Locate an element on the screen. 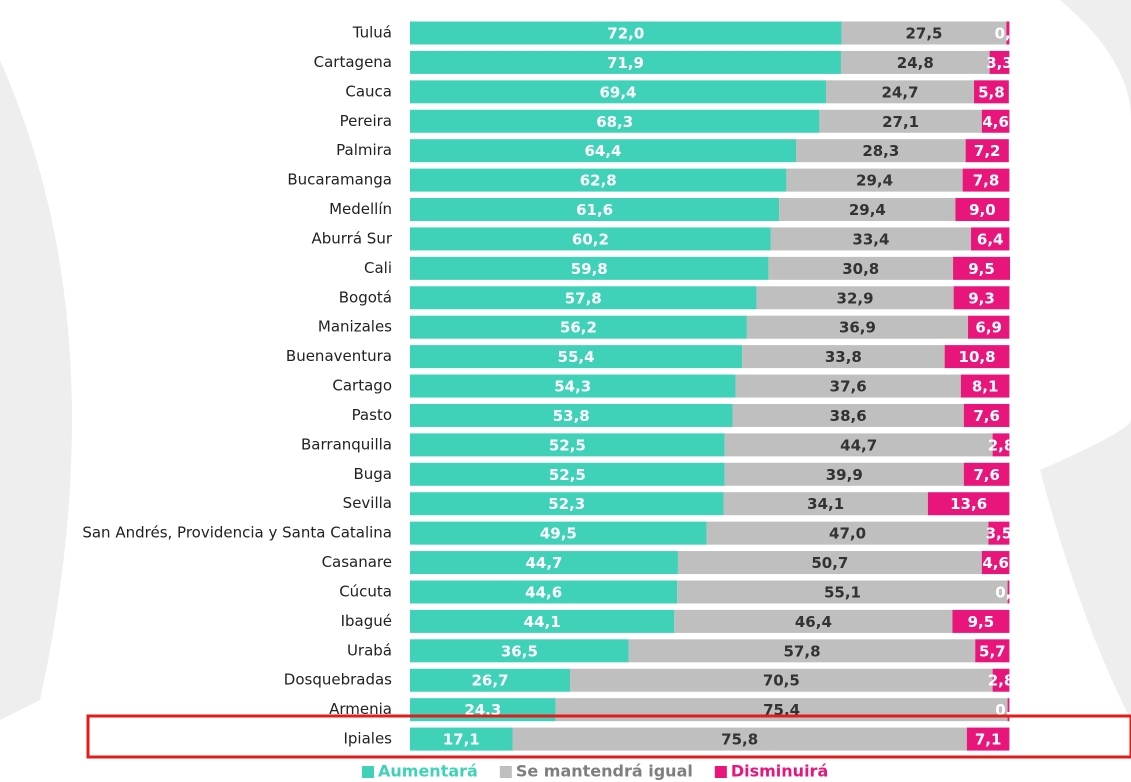 Image resolution: width=1131 pixels, height=782 pixels. value-label: 7,2 is located at coordinates (987, 151).